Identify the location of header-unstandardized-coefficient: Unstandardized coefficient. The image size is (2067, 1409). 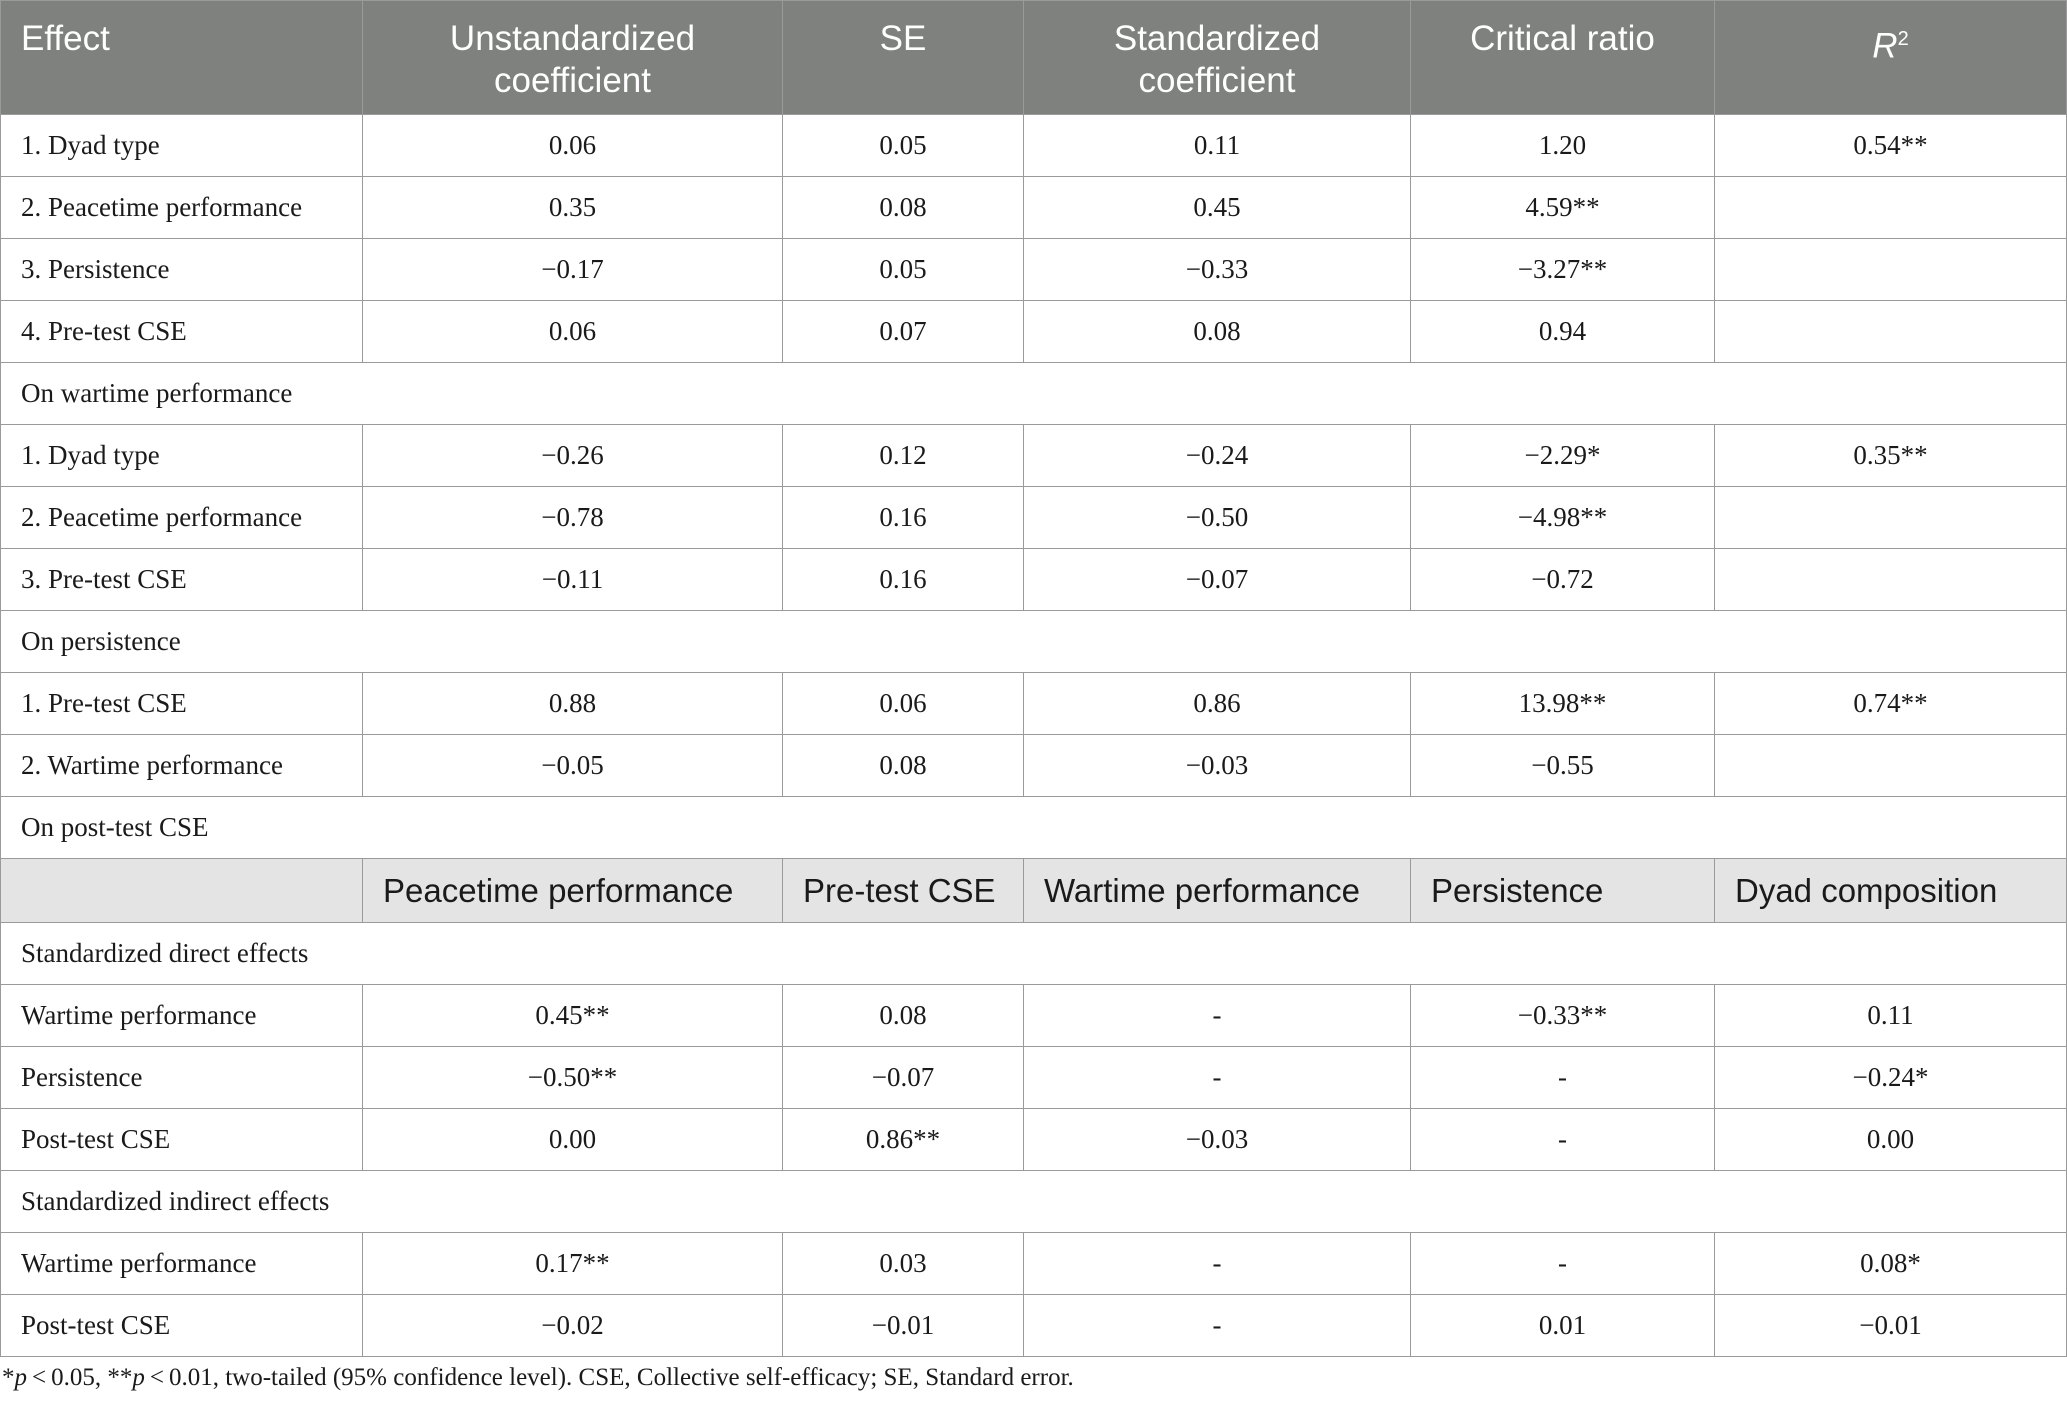
(572, 57).